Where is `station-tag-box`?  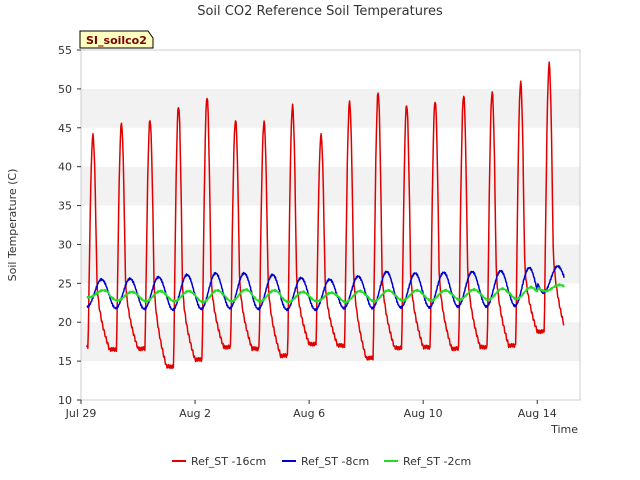
station-tag-box is located at coordinates (116, 39).